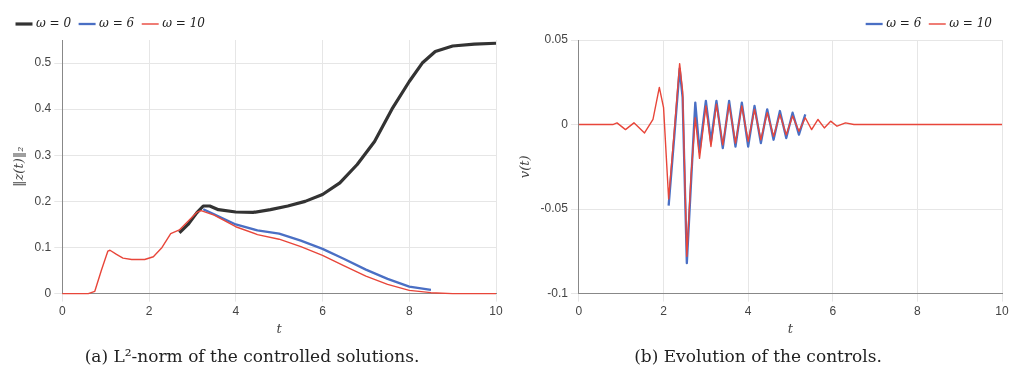  What do you see at coordinates (43, 108) in the screenshot?
I see `y-tick-label: 0.4` at bounding box center [43, 108].